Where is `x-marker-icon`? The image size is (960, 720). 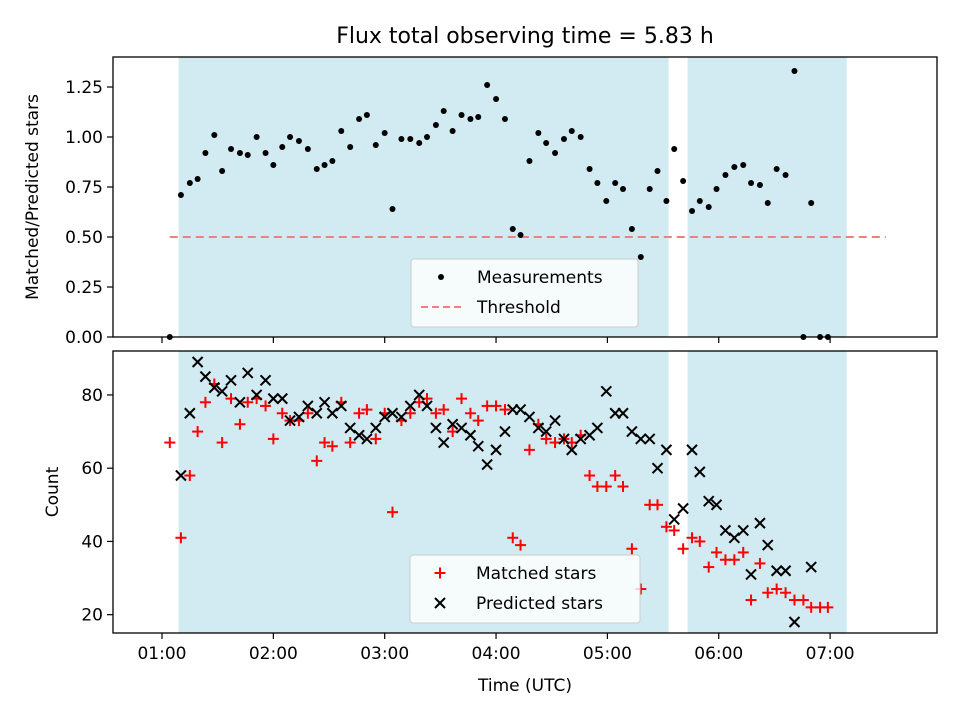
x-marker-icon is located at coordinates (440, 603).